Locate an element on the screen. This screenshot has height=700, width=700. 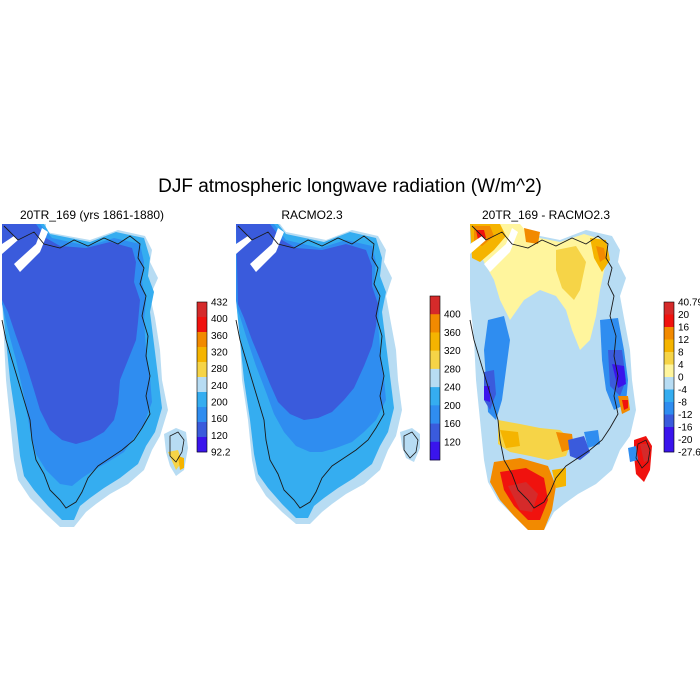
panel-1-colorbar-frame is located at coordinates (202, 377).